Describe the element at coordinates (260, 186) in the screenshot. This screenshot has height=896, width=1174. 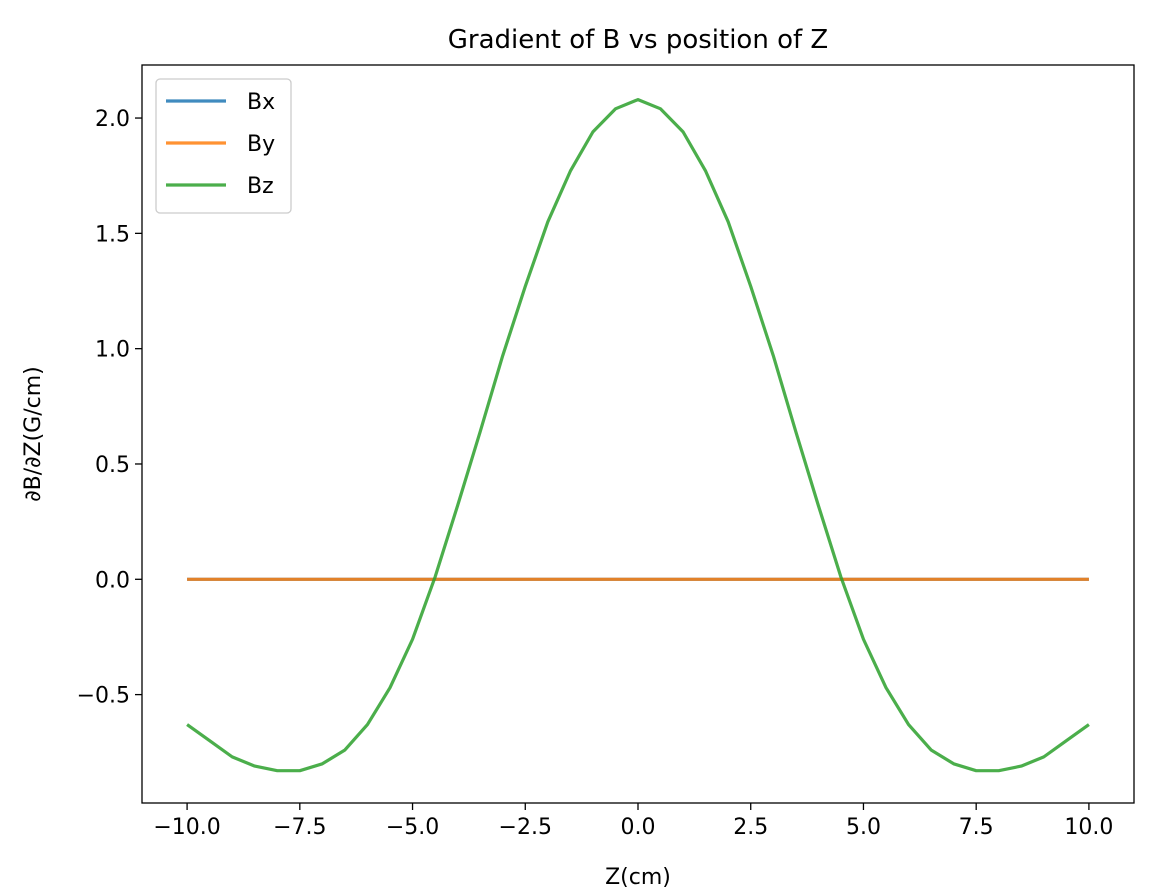
I see `legend-label-bz: Bz` at that location.